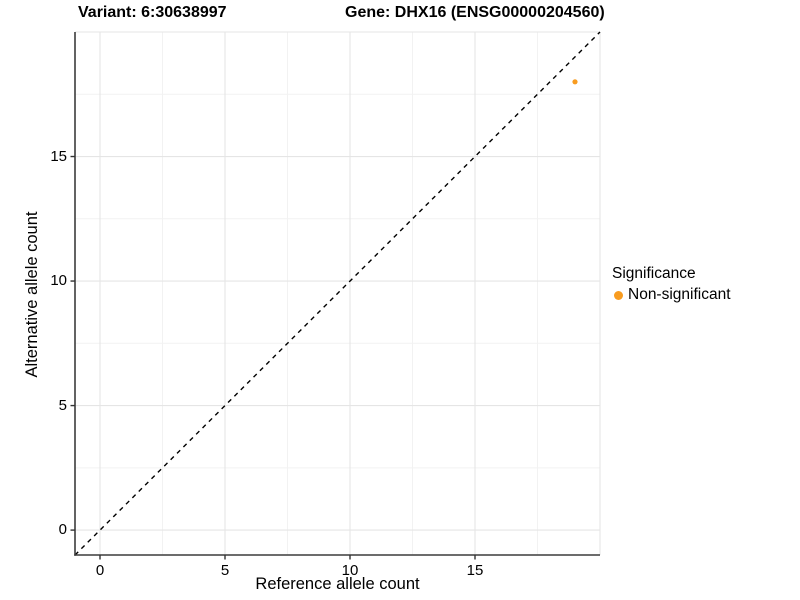 The width and height of the screenshot is (800, 600). Describe the element at coordinates (618, 295) in the screenshot. I see `circle-icon` at that location.